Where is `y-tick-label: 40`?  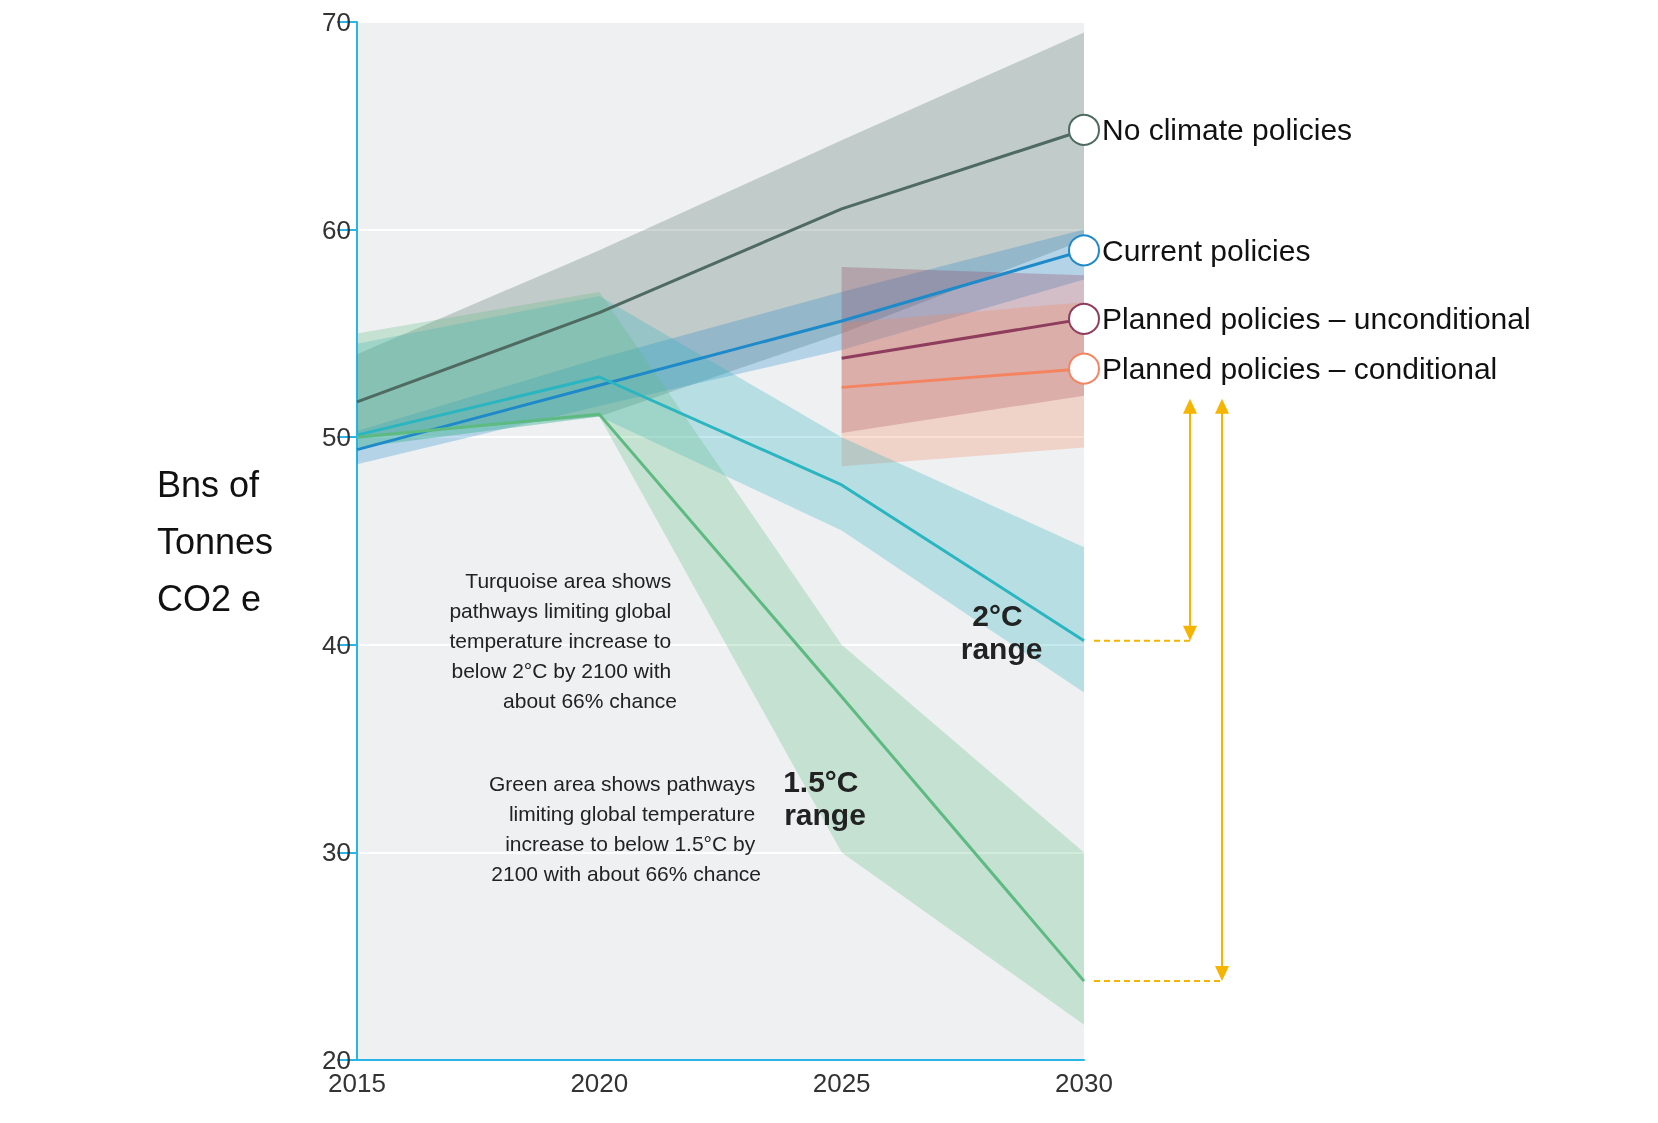
y-tick-label: 40 is located at coordinates (336, 644).